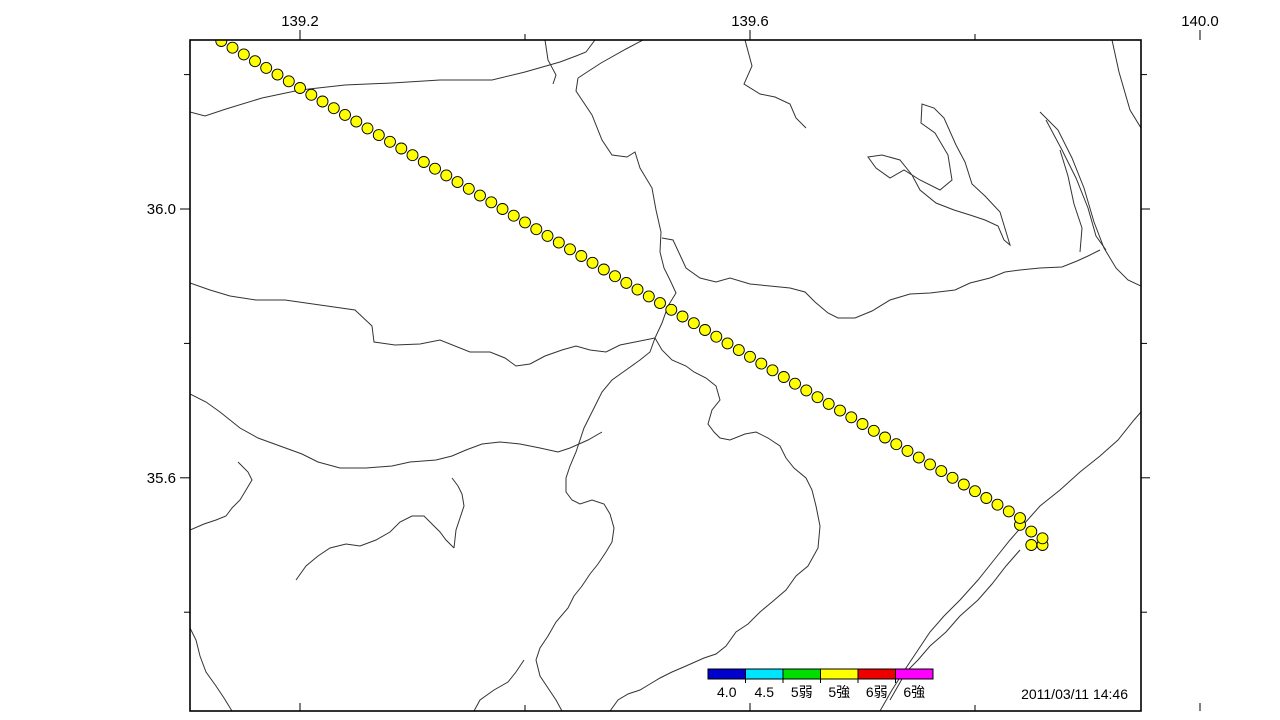 The width and height of the screenshot is (1280, 720). Describe the element at coordinates (1200, 21) in the screenshot. I see `top-tick-label: 140.0` at that location.